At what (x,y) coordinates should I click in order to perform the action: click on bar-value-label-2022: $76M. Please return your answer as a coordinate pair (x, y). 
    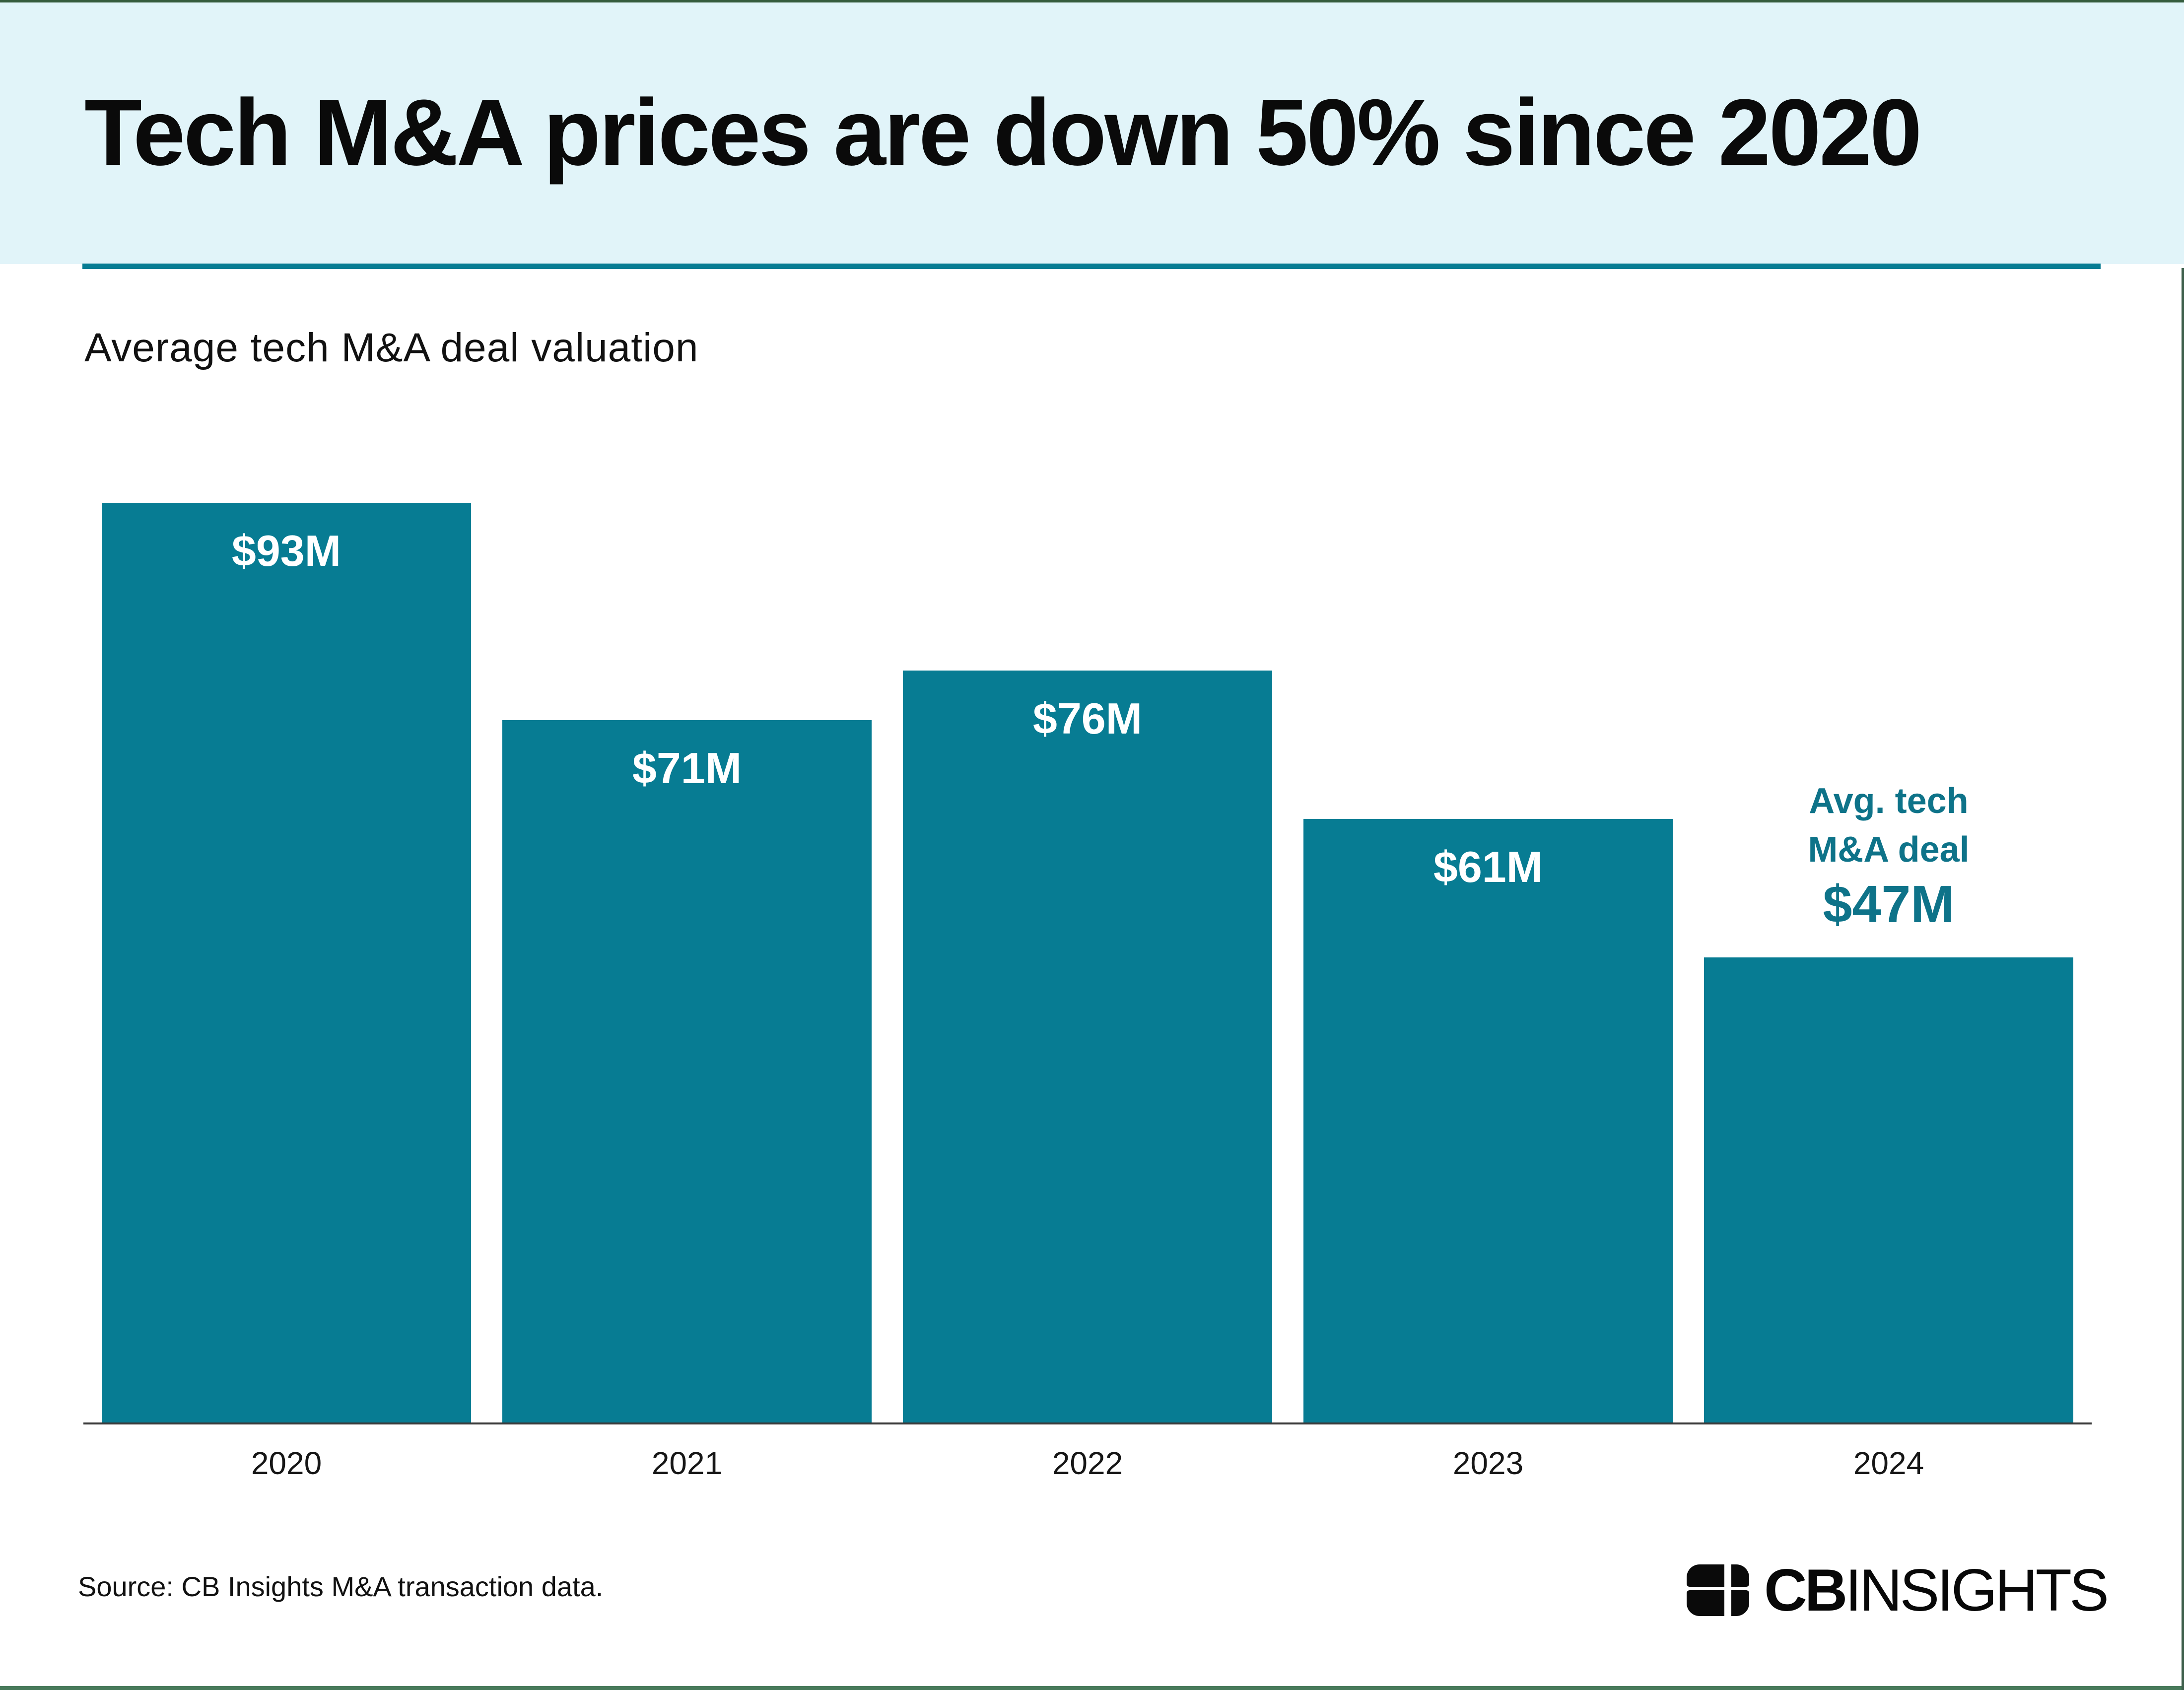
    Looking at the image, I should click on (1087, 719).